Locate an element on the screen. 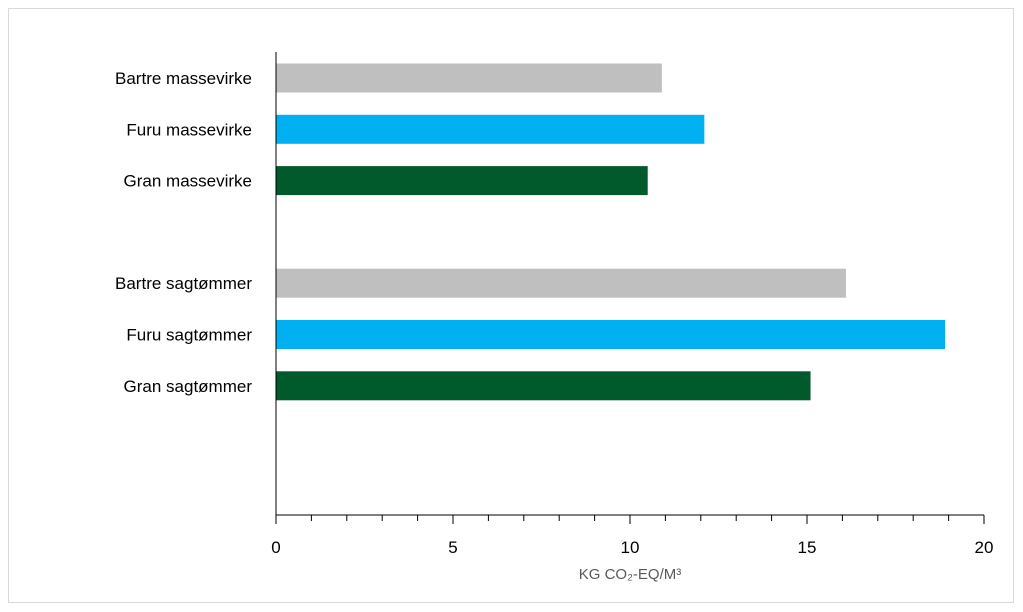 This screenshot has width=1023, height=612. category-label: Furu massevirke is located at coordinates (189, 129).